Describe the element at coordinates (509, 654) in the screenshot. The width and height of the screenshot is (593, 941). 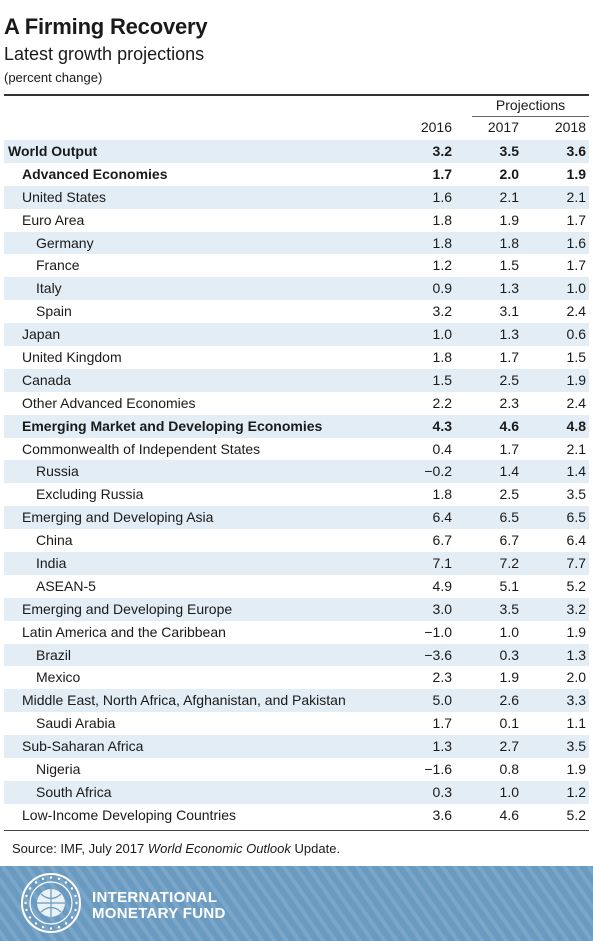
I see `value-2017: 0.3` at that location.